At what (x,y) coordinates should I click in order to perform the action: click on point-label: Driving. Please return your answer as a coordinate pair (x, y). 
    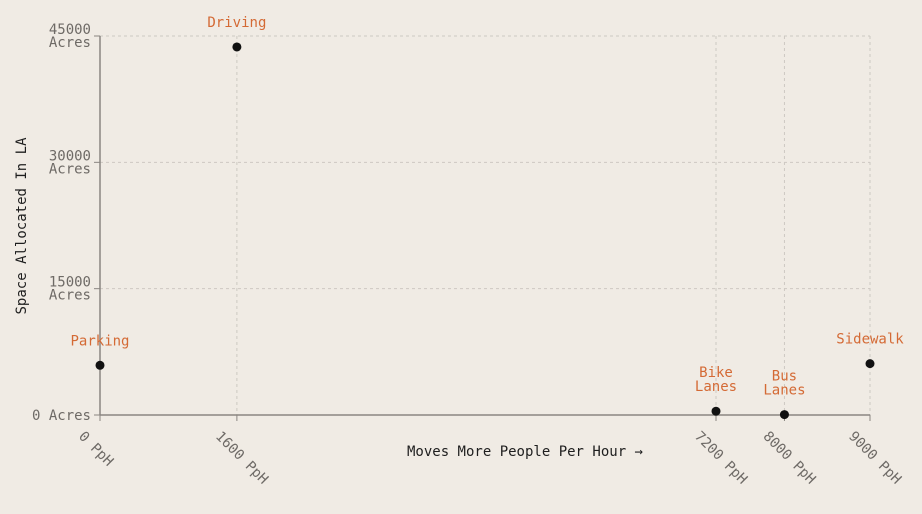
    Looking at the image, I should click on (236, 23).